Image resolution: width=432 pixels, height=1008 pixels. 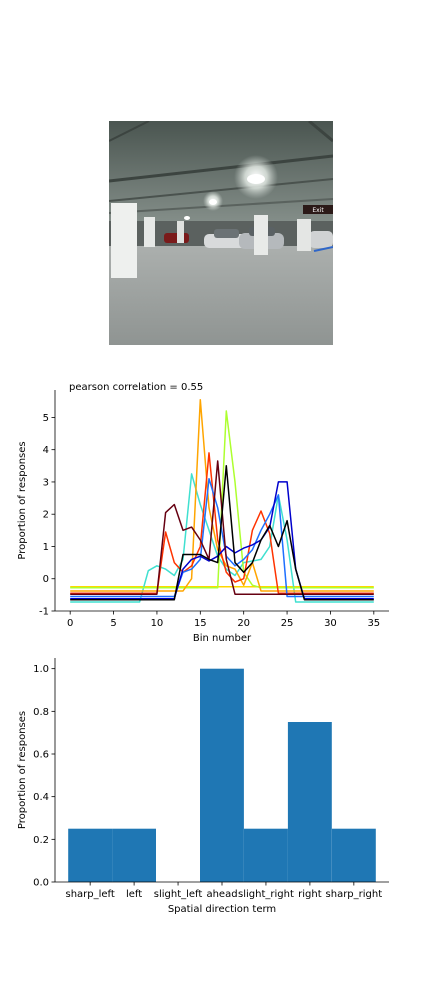 What do you see at coordinates (330, 623) in the screenshot?
I see `x-tick-label: 30` at bounding box center [330, 623].